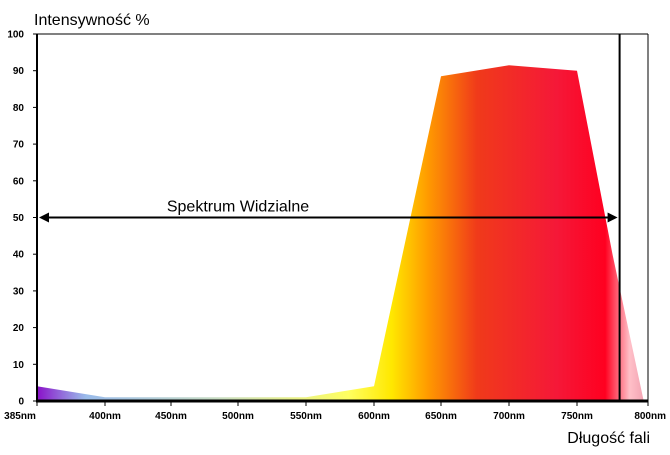  I want to click on y-tick-label: 60, so click(19, 181).